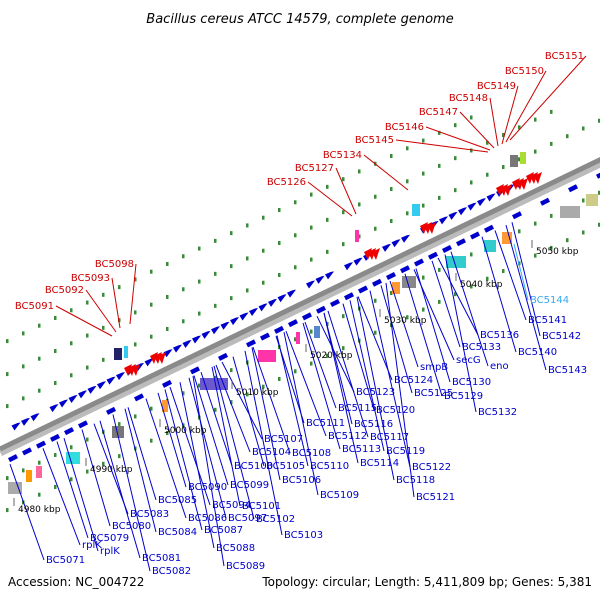 This screenshot has width=600, height=600. What do you see at coordinates (497, 412) in the screenshot?
I see `blue-gene-label: BC5132` at bounding box center [497, 412].